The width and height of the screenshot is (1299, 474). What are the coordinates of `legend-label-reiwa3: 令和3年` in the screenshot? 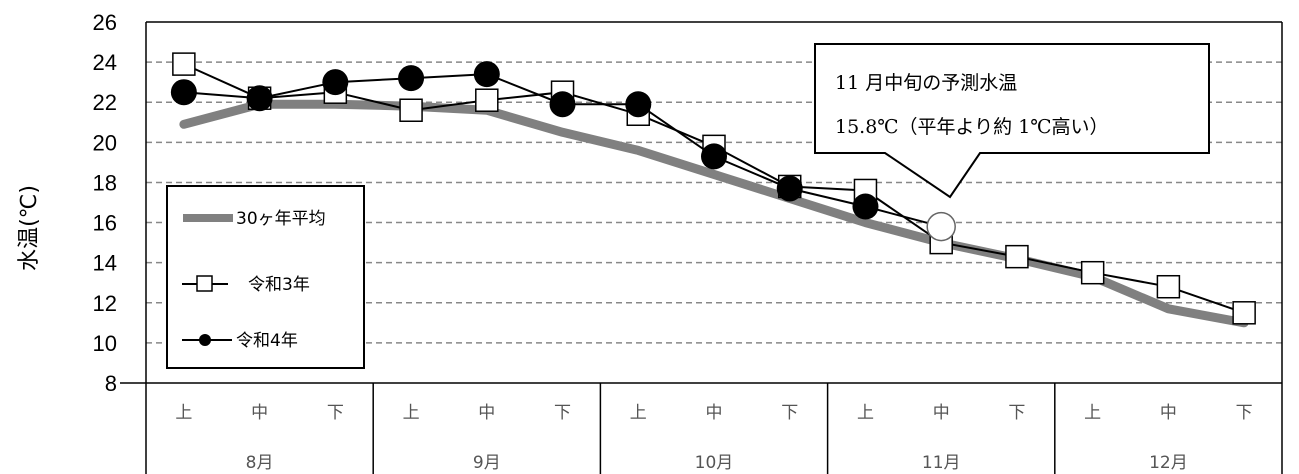 It's located at (279, 285).